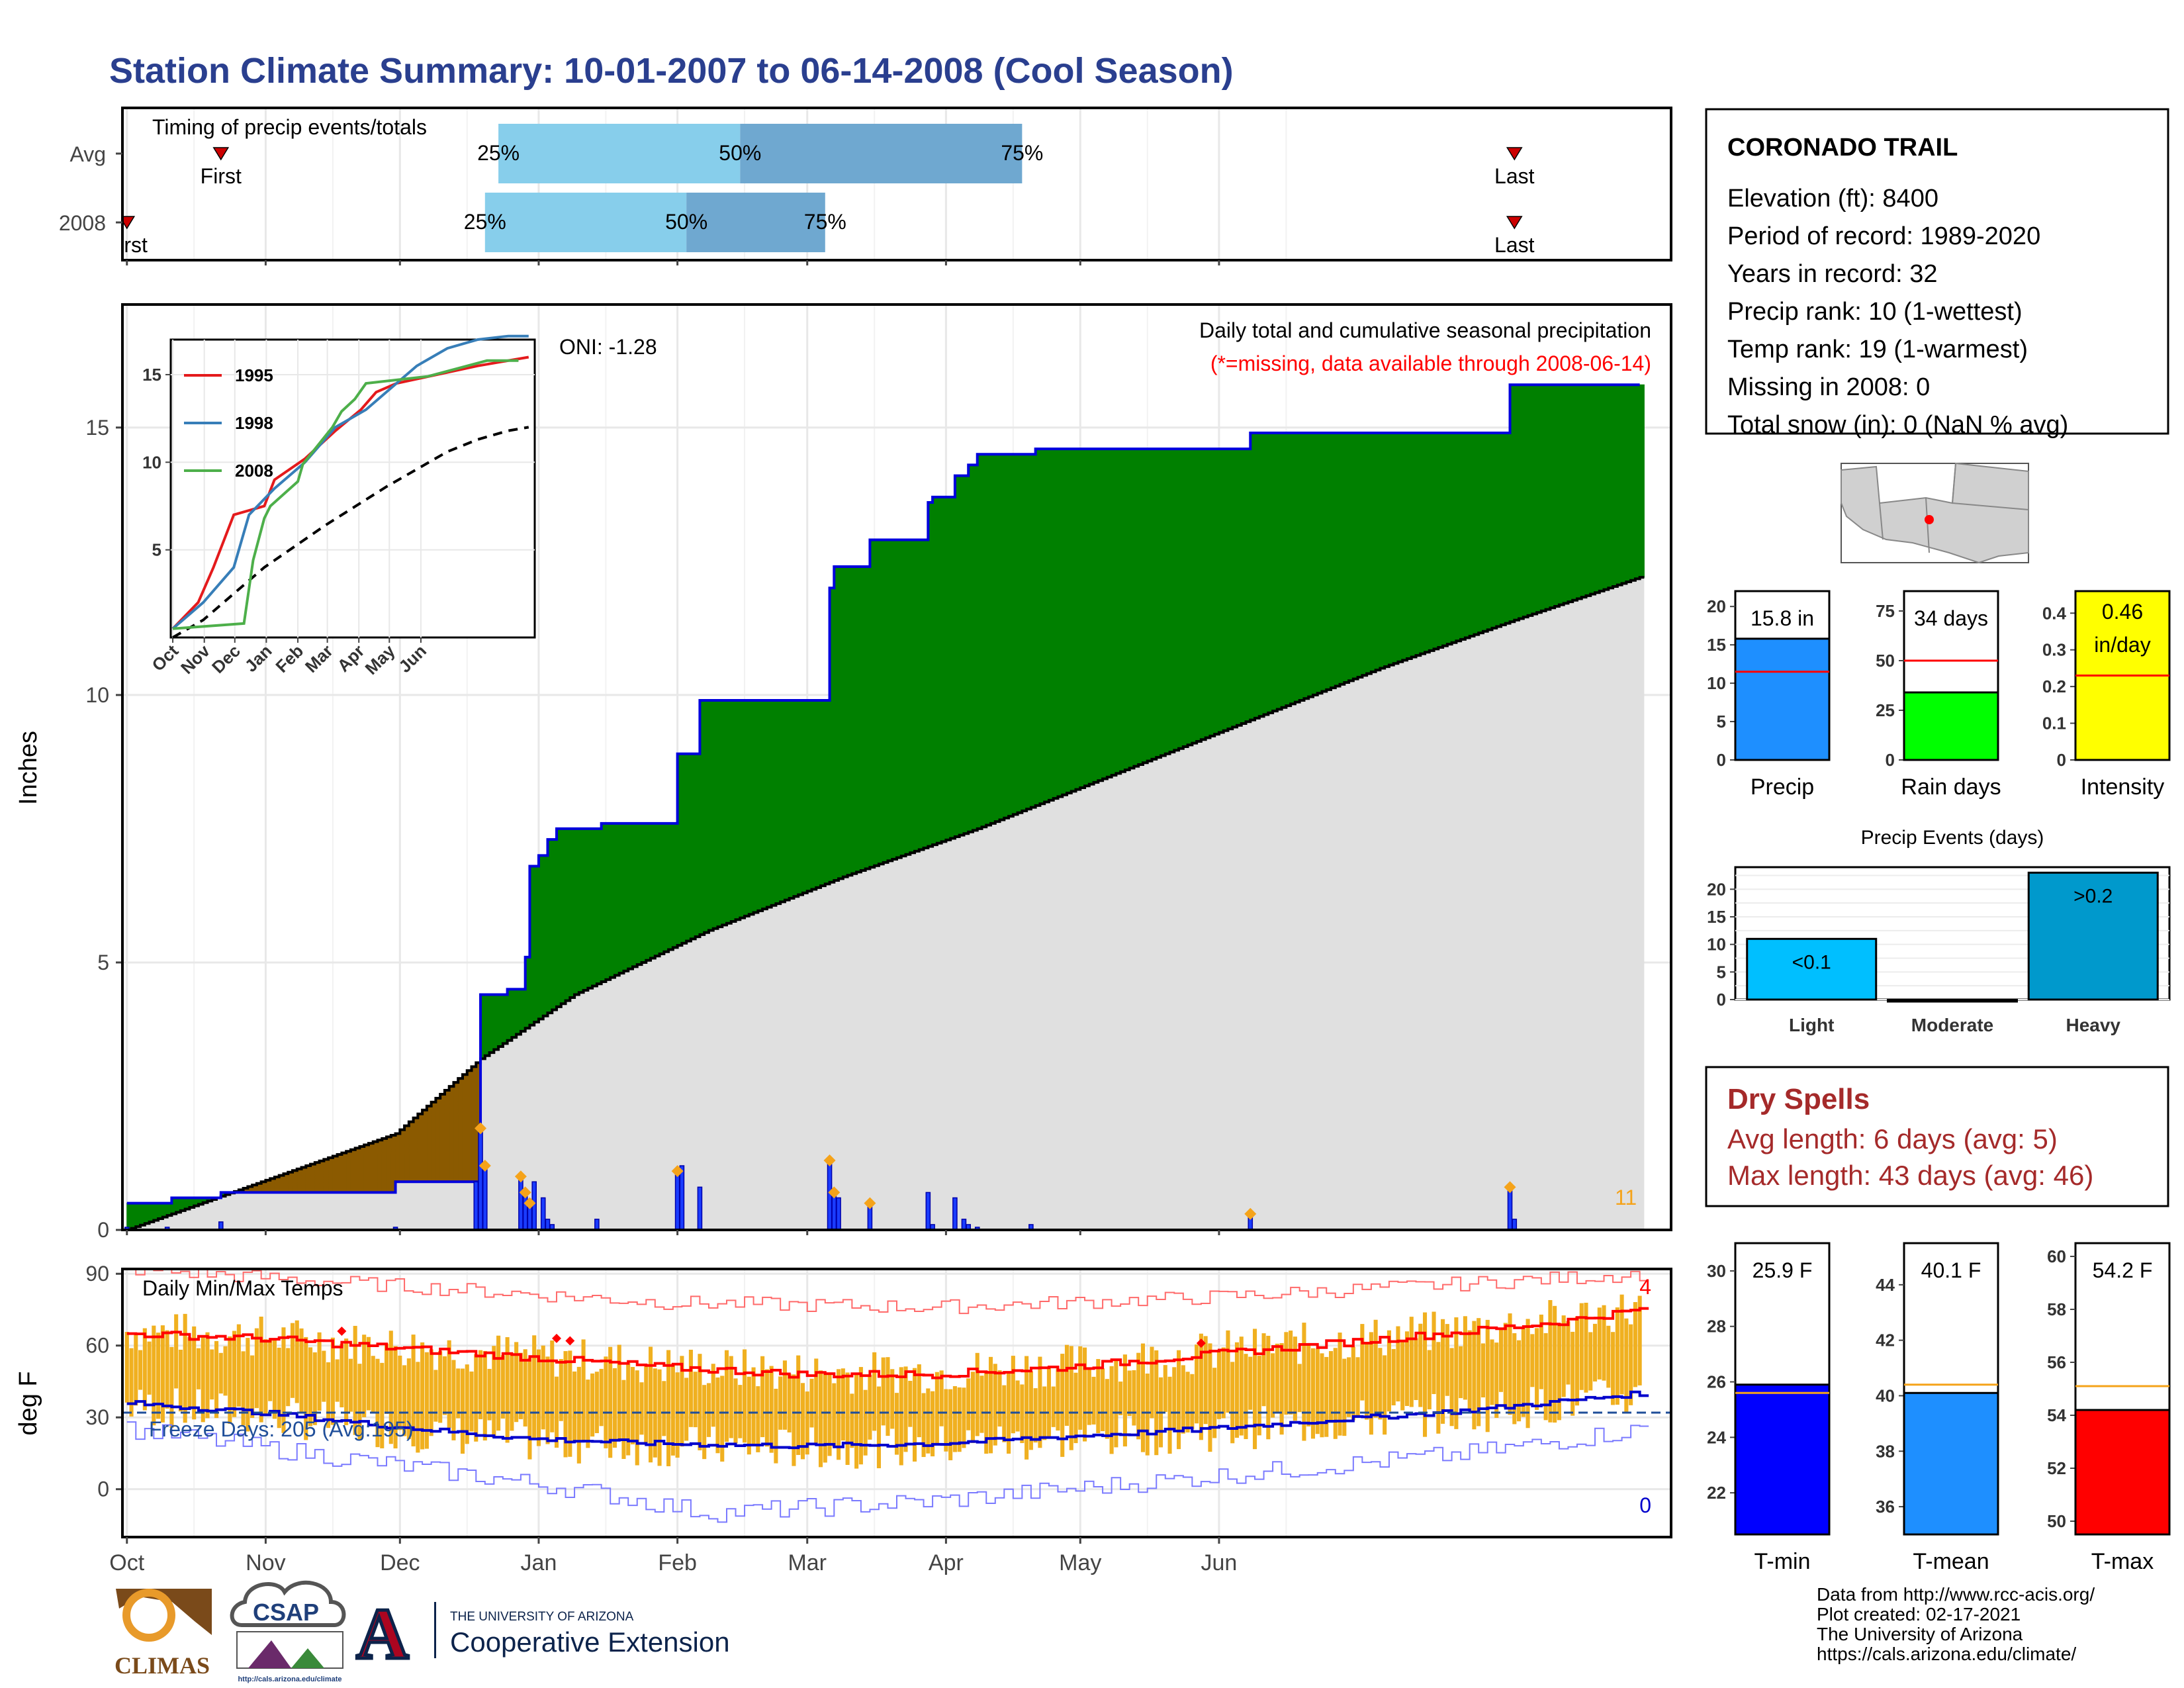 This screenshot has height=1688, width=2184. I want to click on precip-events-bar-heavy, so click(2093, 936).